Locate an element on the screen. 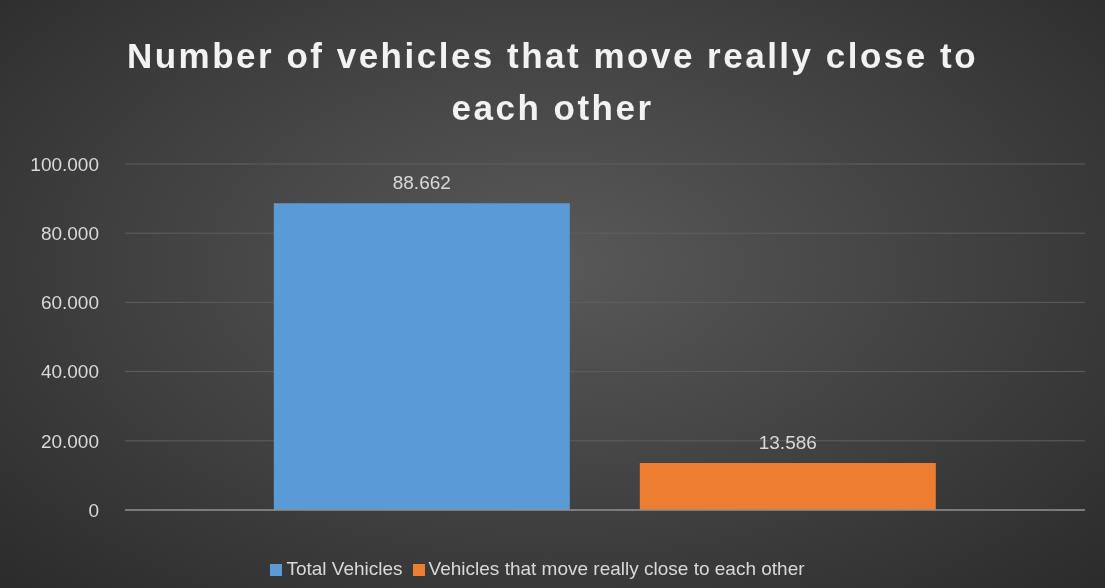 Image resolution: width=1105 pixels, height=588 pixels. y-tick-label: 0 is located at coordinates (93, 510).